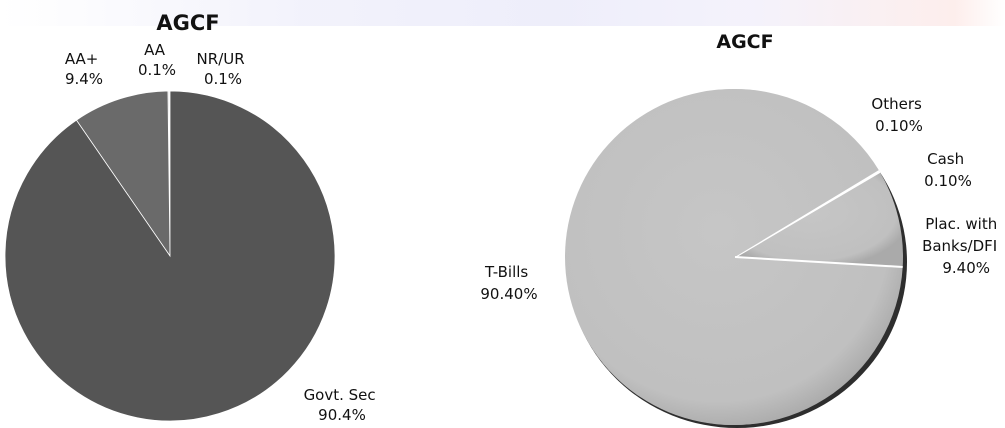  I want to click on label-aa-plus-name: AA+, so click(82, 59).